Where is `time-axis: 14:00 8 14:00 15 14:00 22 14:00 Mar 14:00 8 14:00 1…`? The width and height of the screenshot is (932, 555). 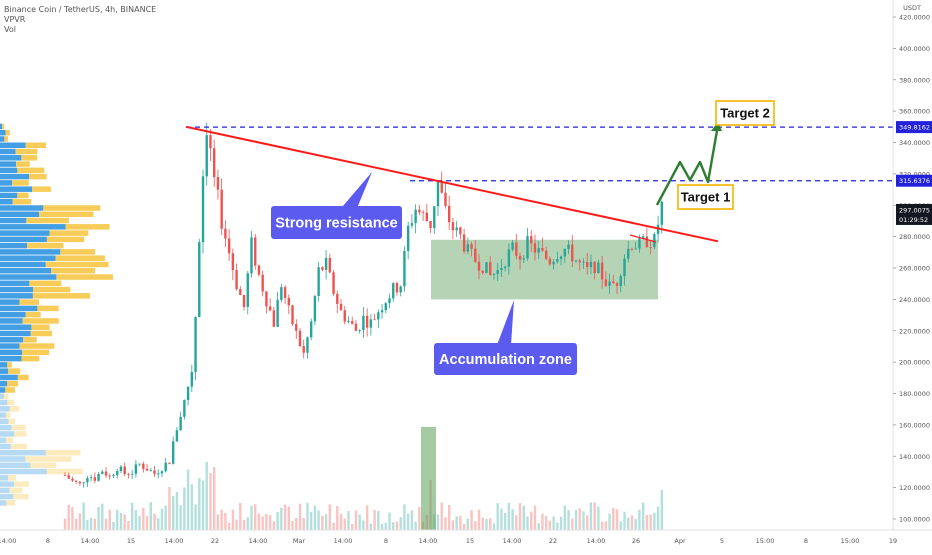
time-axis: 14:00 8 14:00 15 14:00 22 14:00 Mar 14:00 8 14:00 1… is located at coordinates (466, 537).